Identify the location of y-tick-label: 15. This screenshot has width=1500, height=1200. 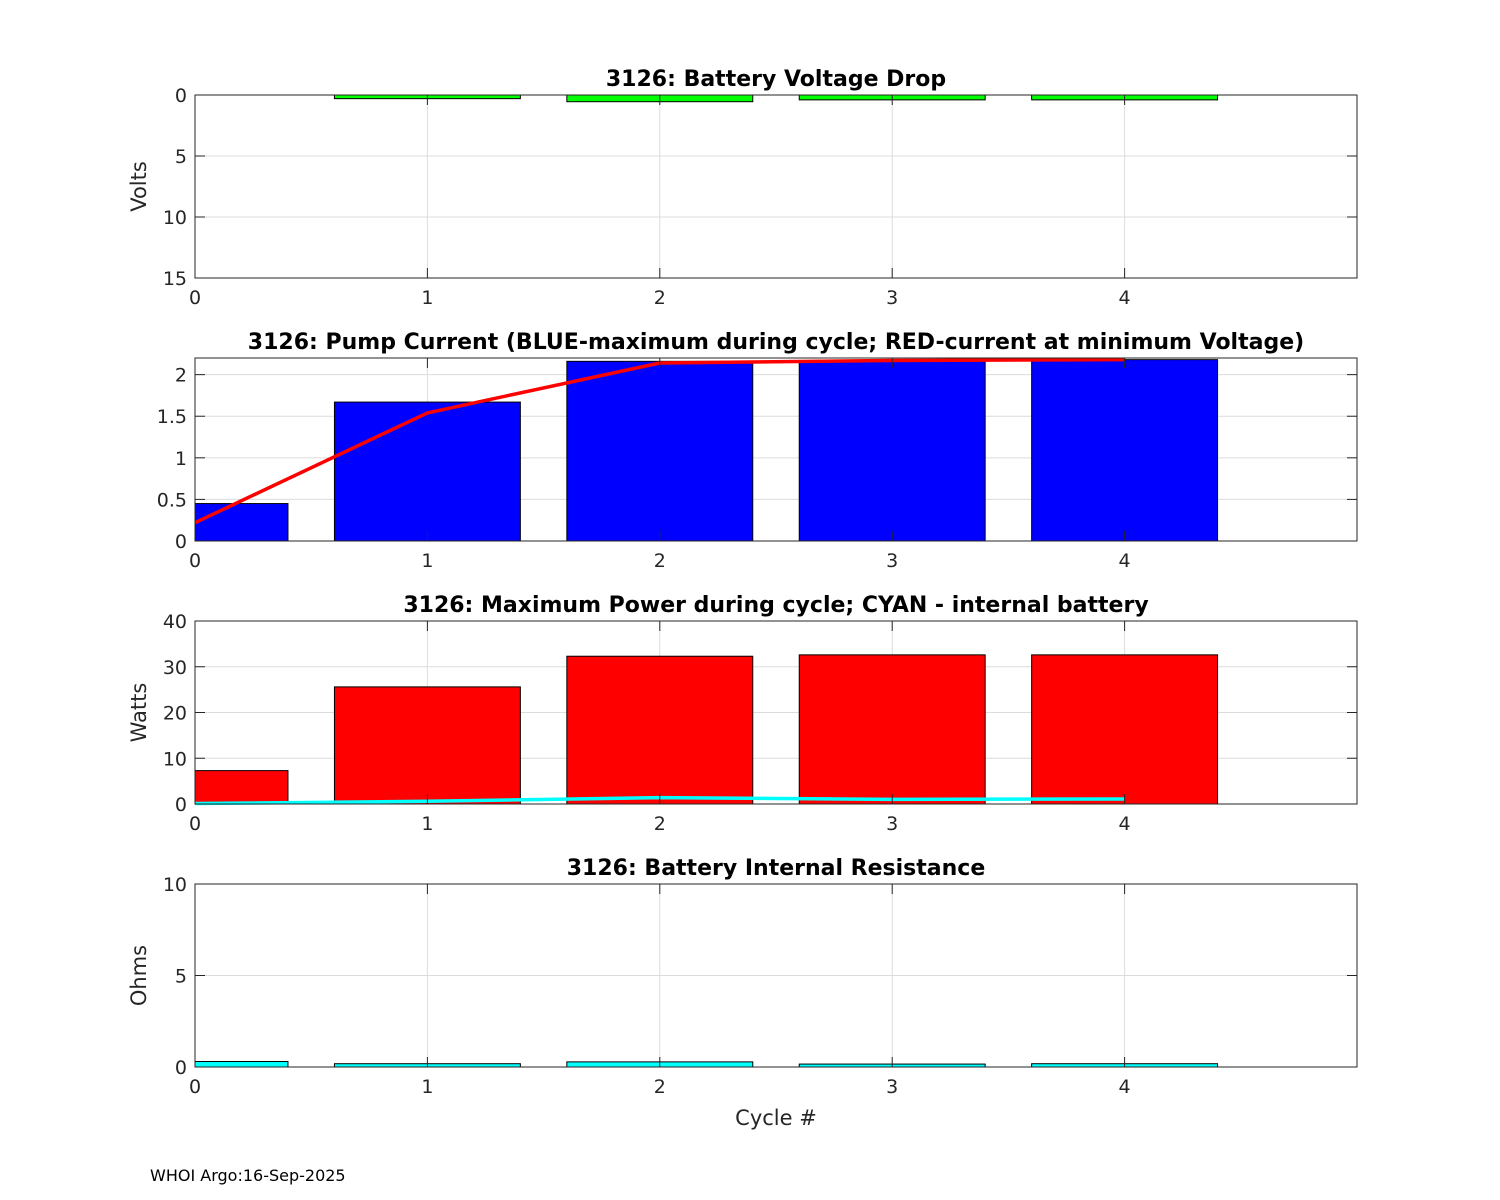
(175, 279).